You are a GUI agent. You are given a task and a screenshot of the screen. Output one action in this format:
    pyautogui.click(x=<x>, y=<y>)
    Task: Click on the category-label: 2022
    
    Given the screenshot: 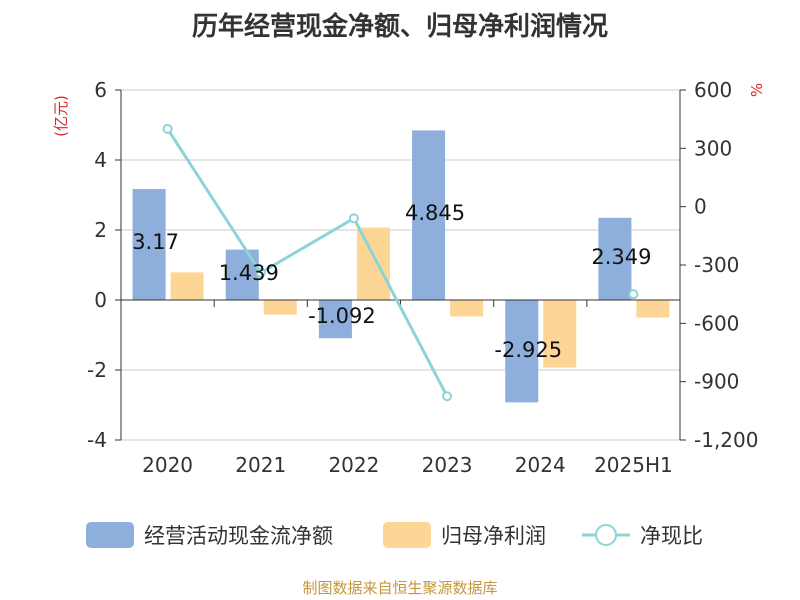 What is the action you would take?
    pyautogui.click(x=353, y=465)
    